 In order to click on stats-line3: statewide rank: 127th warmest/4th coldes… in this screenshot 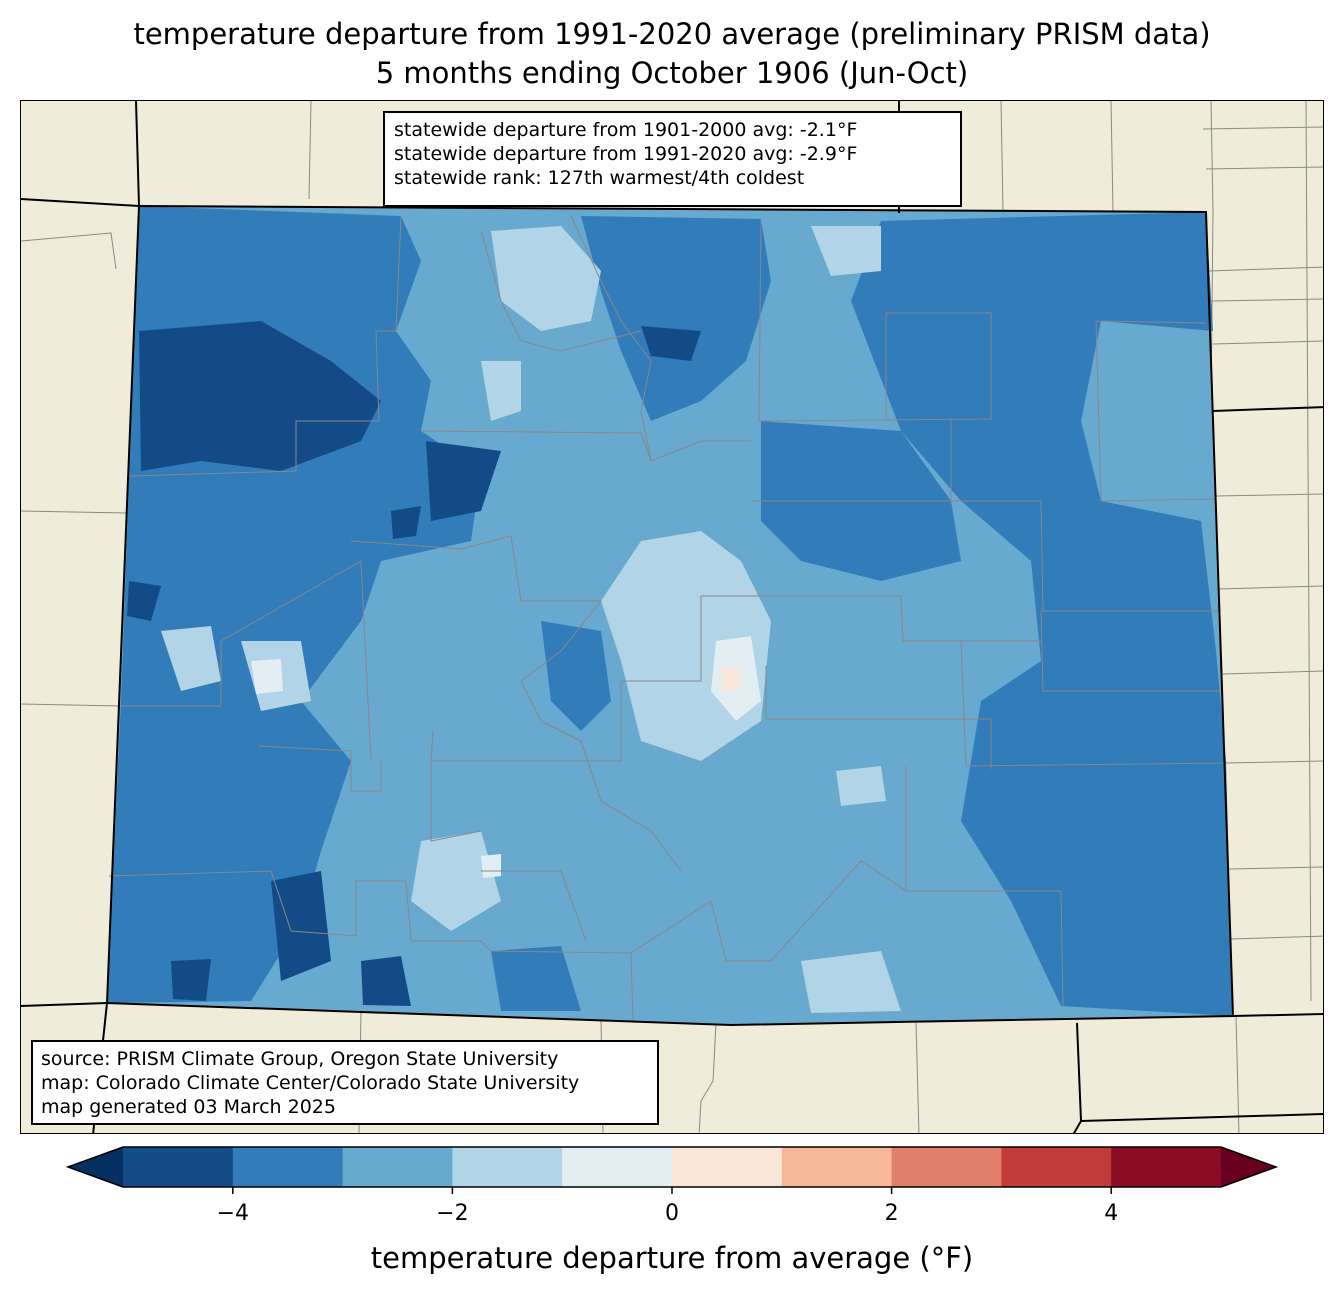, I will do `click(599, 178)`.